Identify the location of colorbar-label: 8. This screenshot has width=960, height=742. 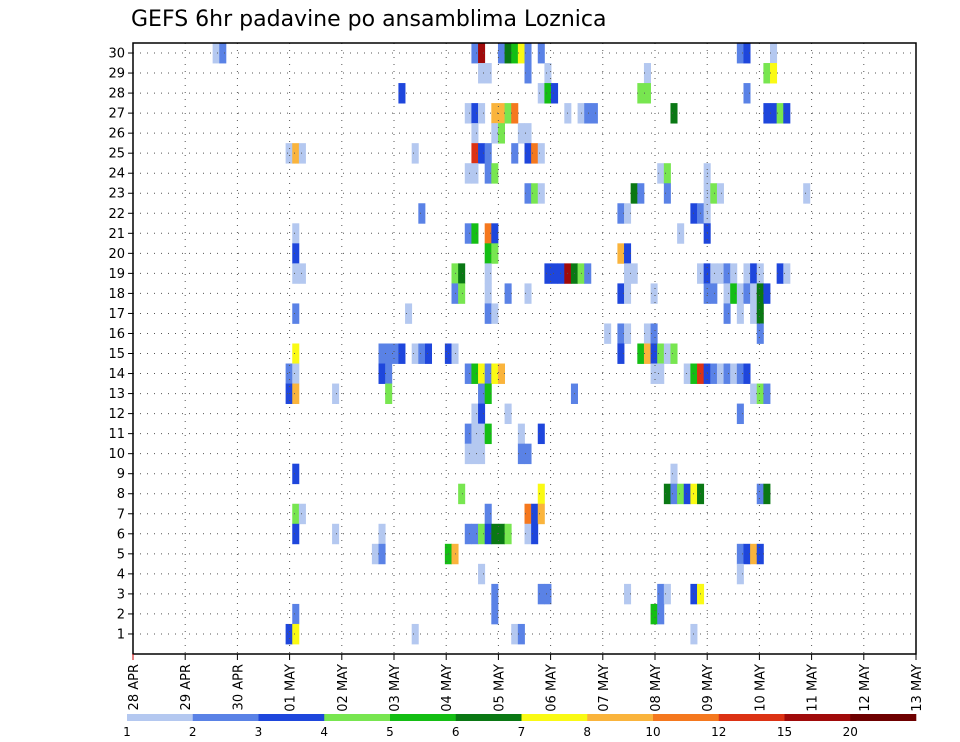
(587, 732).